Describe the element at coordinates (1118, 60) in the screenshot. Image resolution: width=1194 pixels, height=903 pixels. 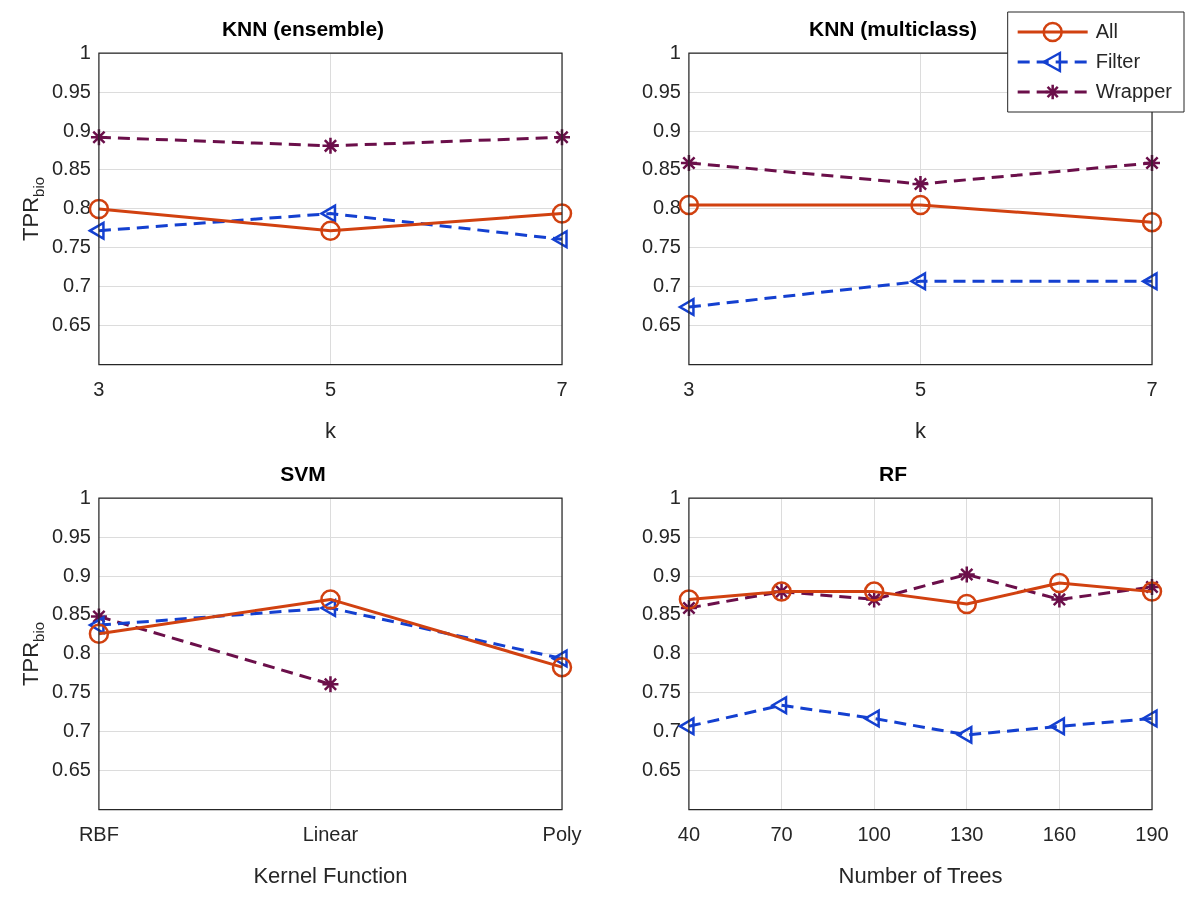
I see `legend-label: Filter` at that location.